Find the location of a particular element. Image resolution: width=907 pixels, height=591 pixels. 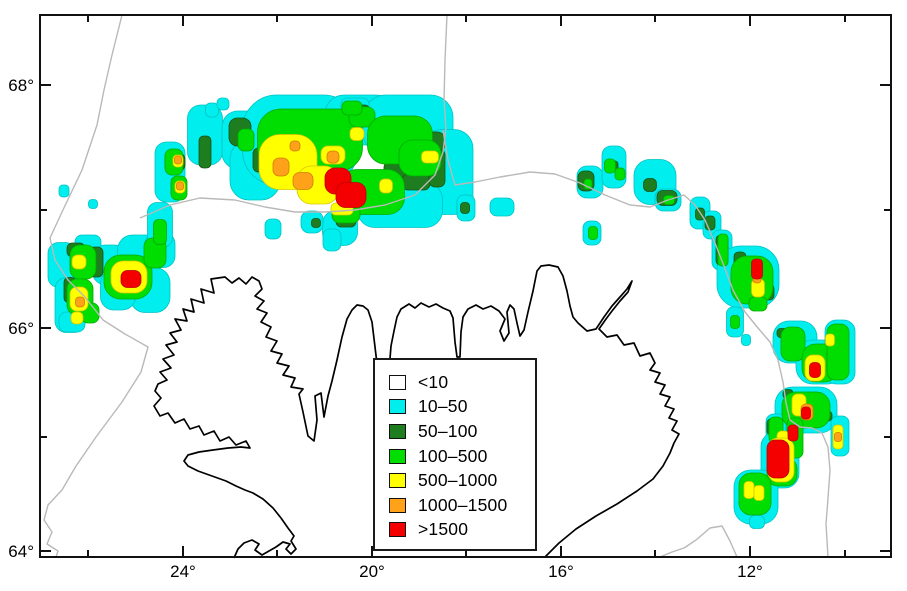

x-tick-label: 24° is located at coordinates (183, 571).